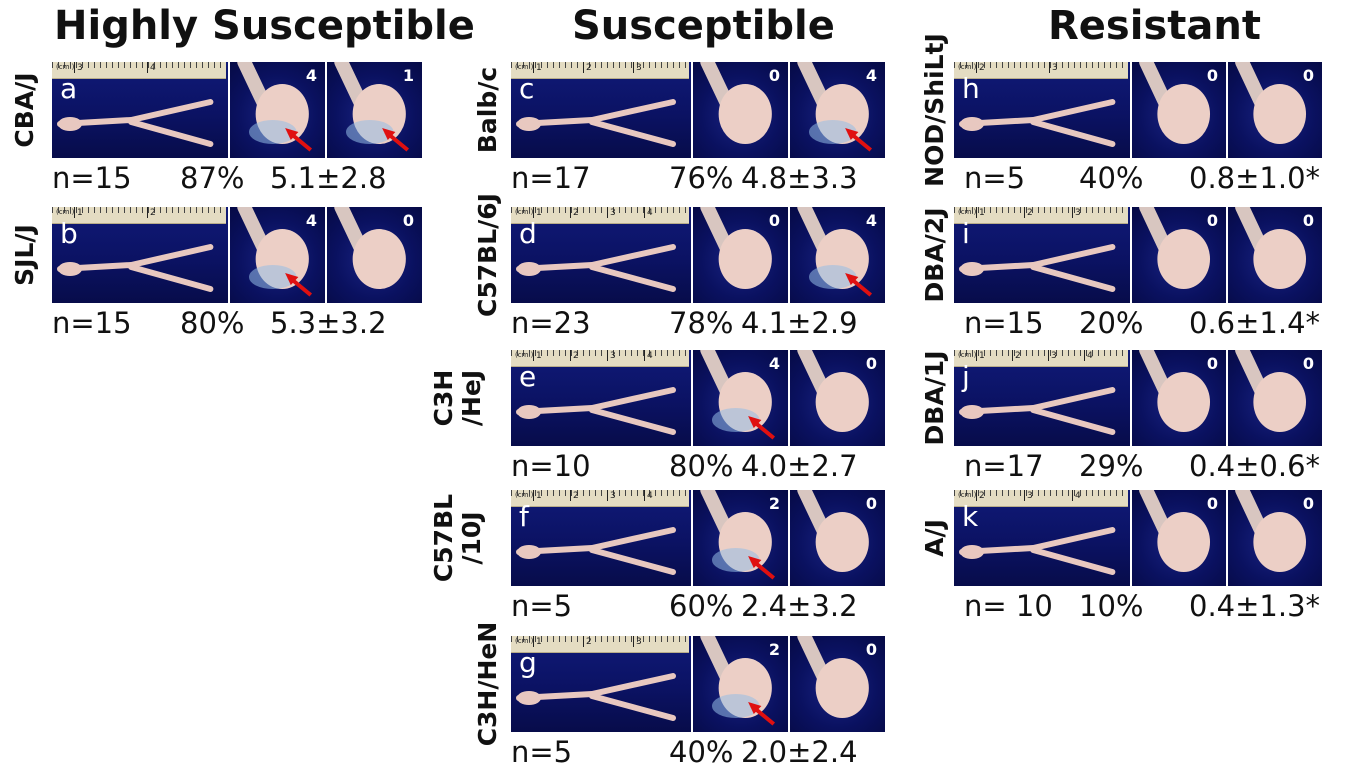 This screenshot has height=774, width=1366. Describe the element at coordinates (69, 233) in the screenshot. I see `panel-letter: b` at that location.